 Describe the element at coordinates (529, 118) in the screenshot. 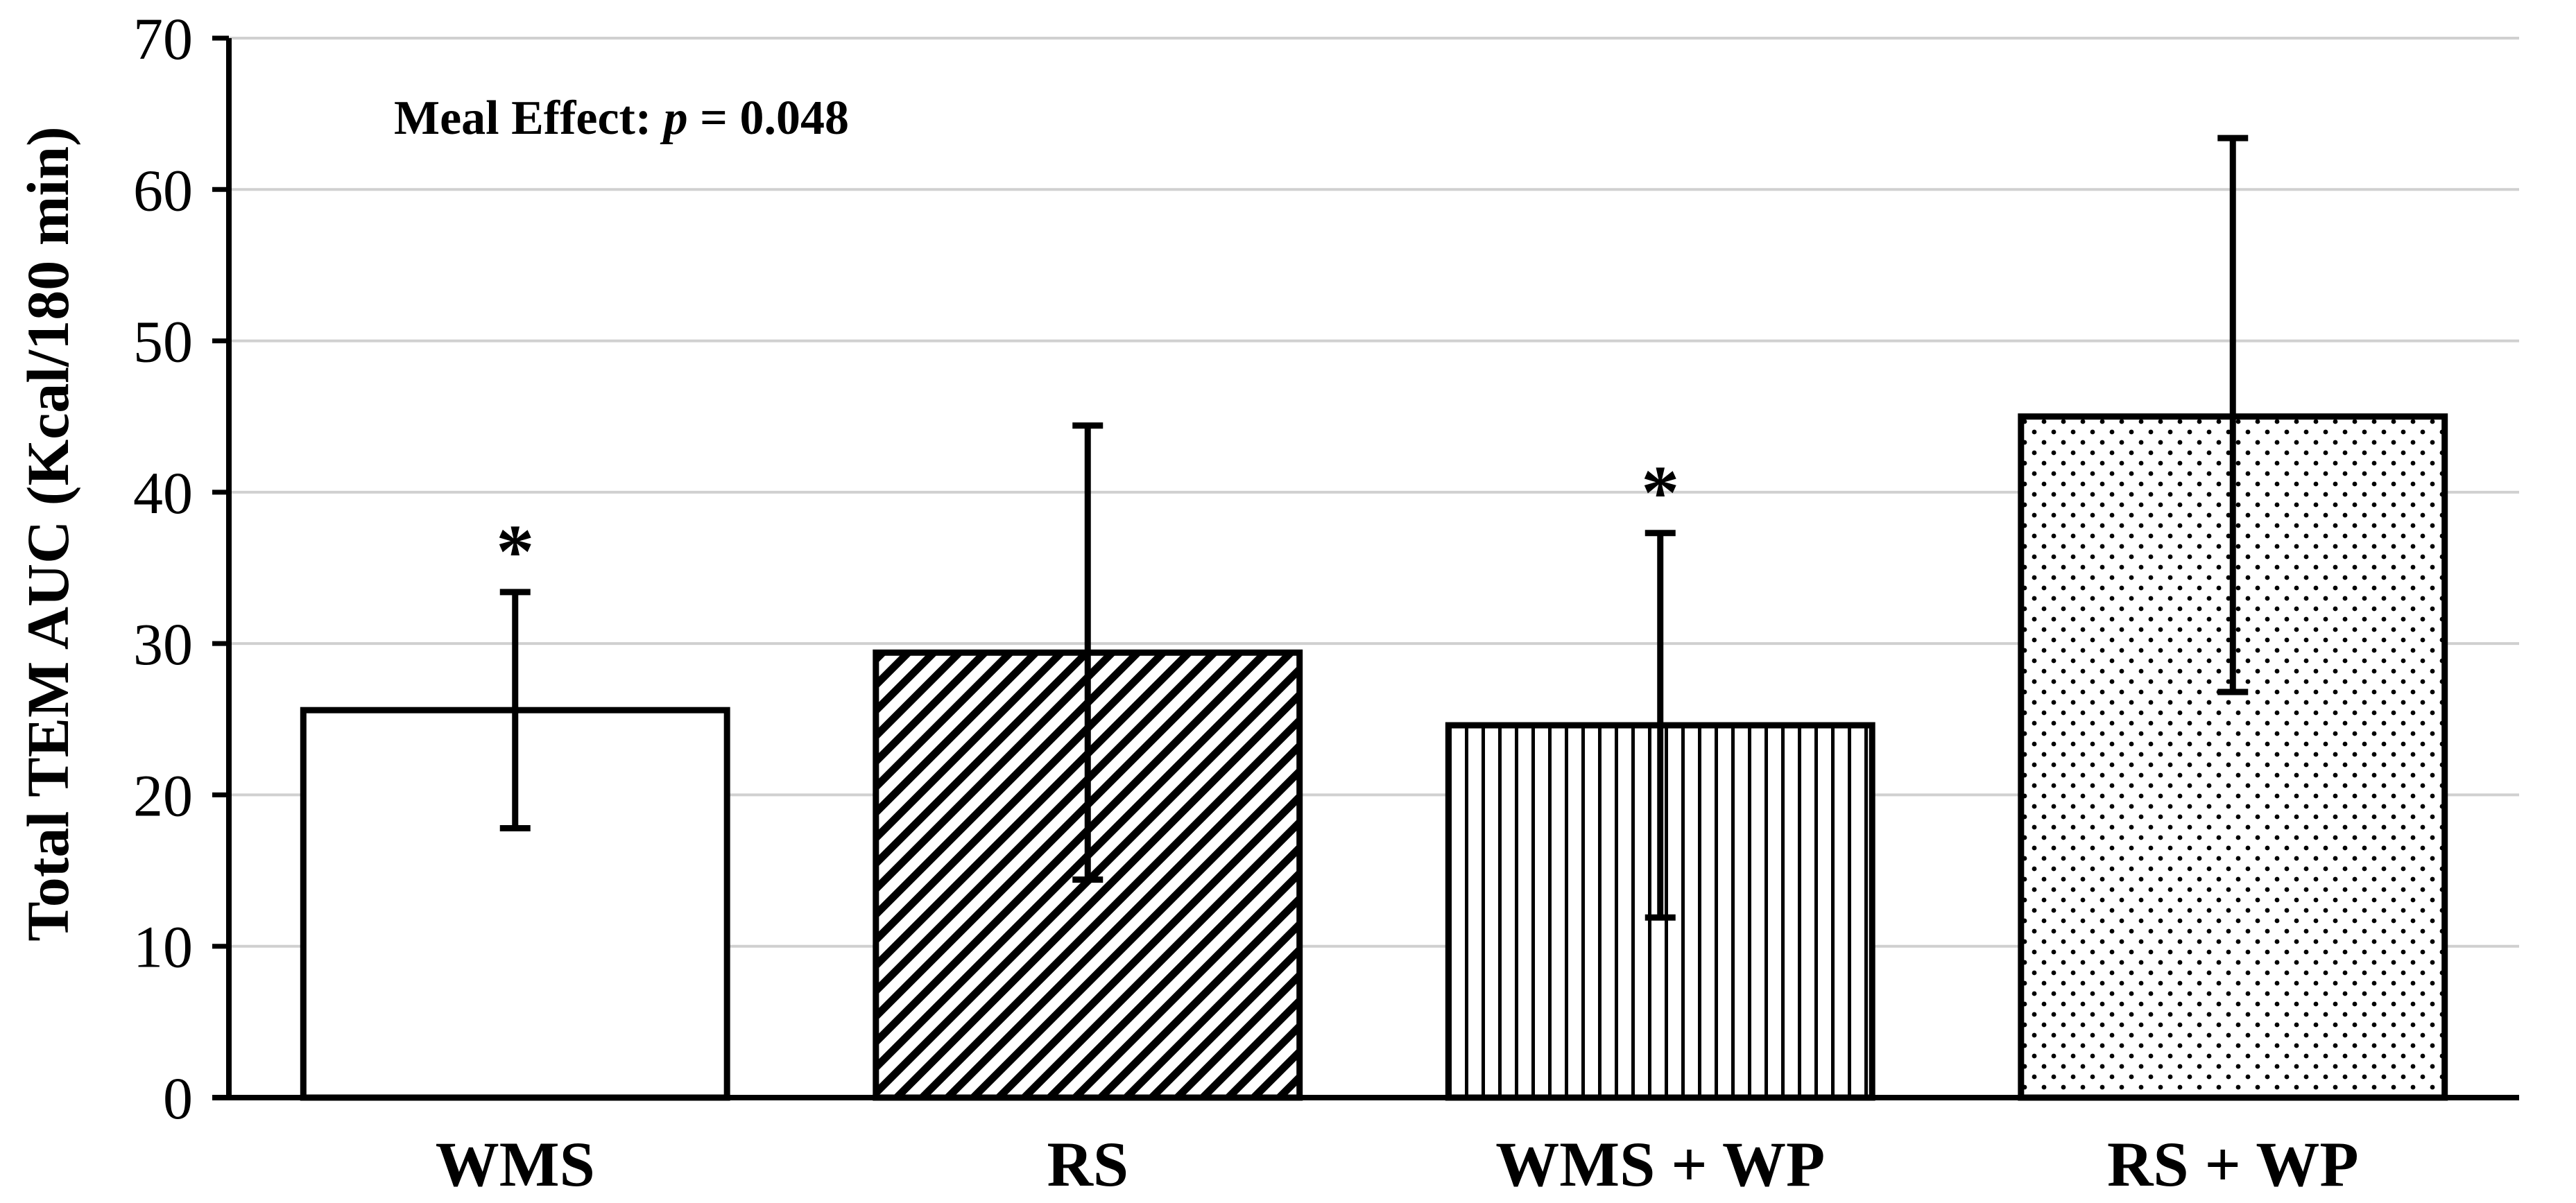

I see `annotation-prefix: Meal Effect:` at that location.